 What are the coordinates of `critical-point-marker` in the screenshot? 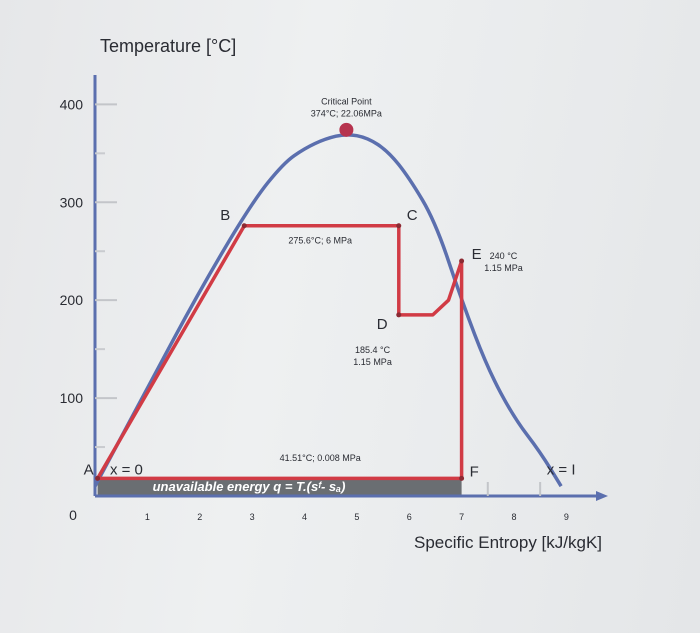 It's located at (346, 129).